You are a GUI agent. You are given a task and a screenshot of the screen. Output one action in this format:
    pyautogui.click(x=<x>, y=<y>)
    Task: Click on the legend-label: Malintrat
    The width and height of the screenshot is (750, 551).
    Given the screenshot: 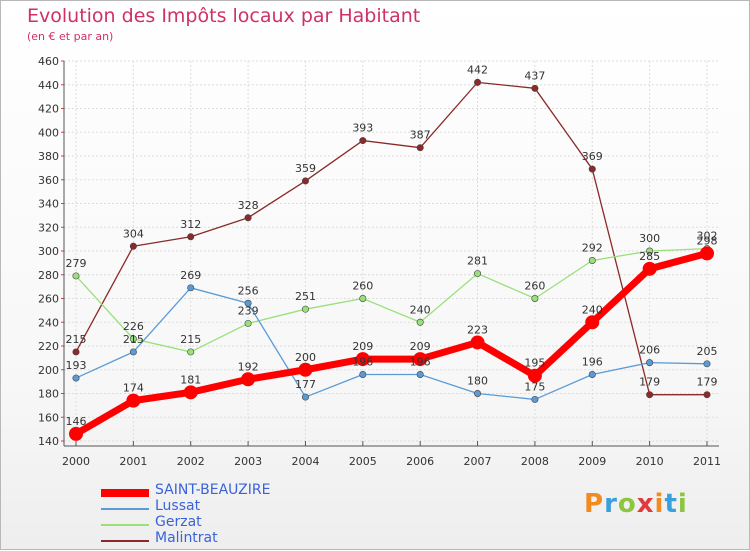 What is the action you would take?
    pyautogui.click(x=186, y=538)
    